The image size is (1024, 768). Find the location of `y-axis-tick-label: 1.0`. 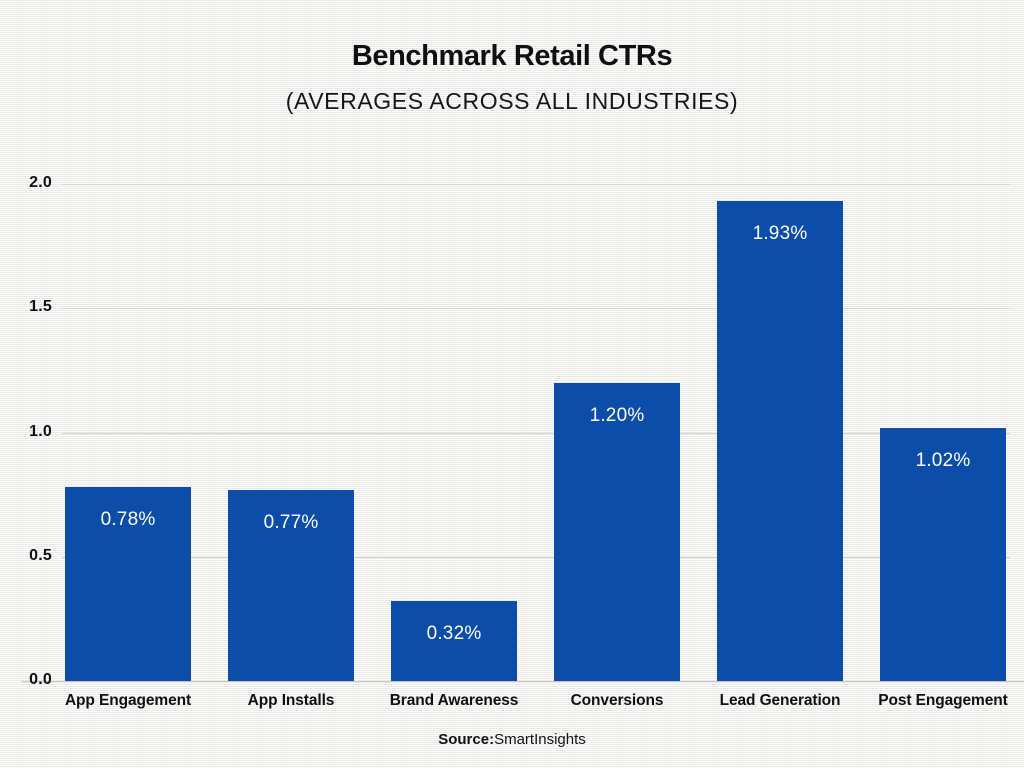

y-axis-tick-label: 1.0 is located at coordinates (40, 431).